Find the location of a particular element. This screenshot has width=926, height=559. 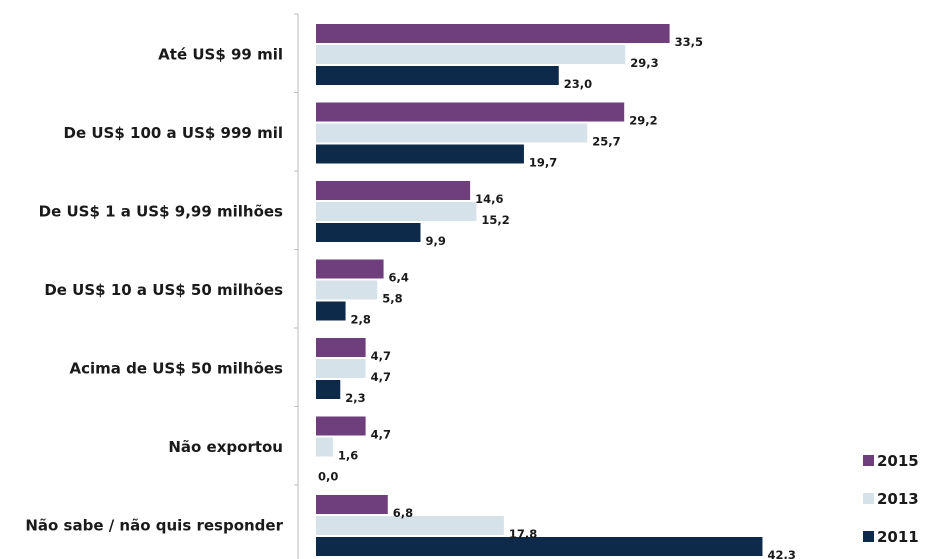

axis-layer is located at coordinates (296, 286).